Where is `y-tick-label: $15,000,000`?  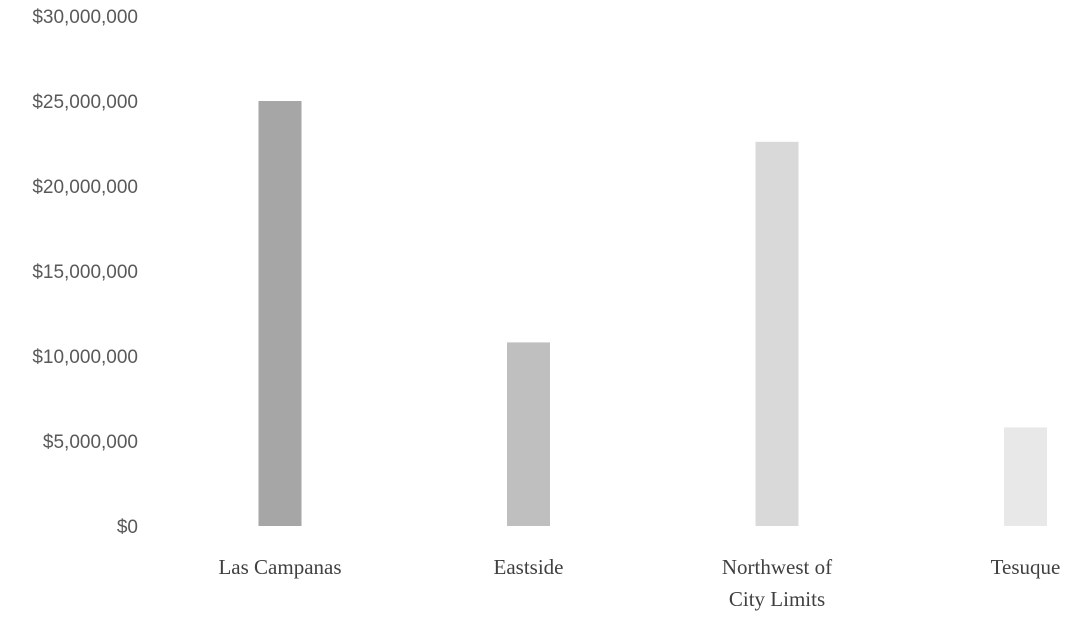 y-tick-label: $15,000,000 is located at coordinates (85, 272).